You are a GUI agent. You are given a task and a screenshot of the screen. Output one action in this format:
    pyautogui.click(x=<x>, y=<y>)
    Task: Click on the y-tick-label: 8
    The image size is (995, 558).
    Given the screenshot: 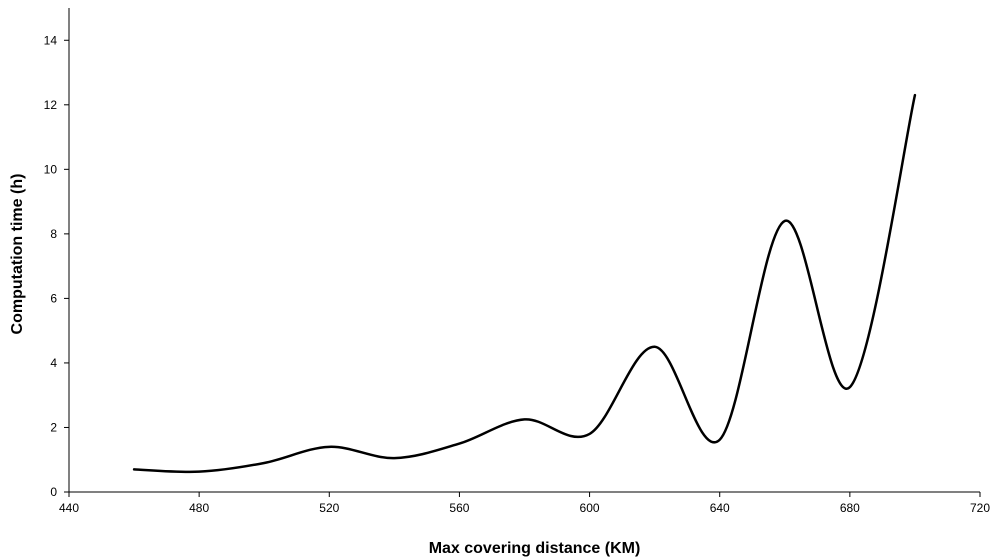 What is the action you would take?
    pyautogui.click(x=53, y=234)
    